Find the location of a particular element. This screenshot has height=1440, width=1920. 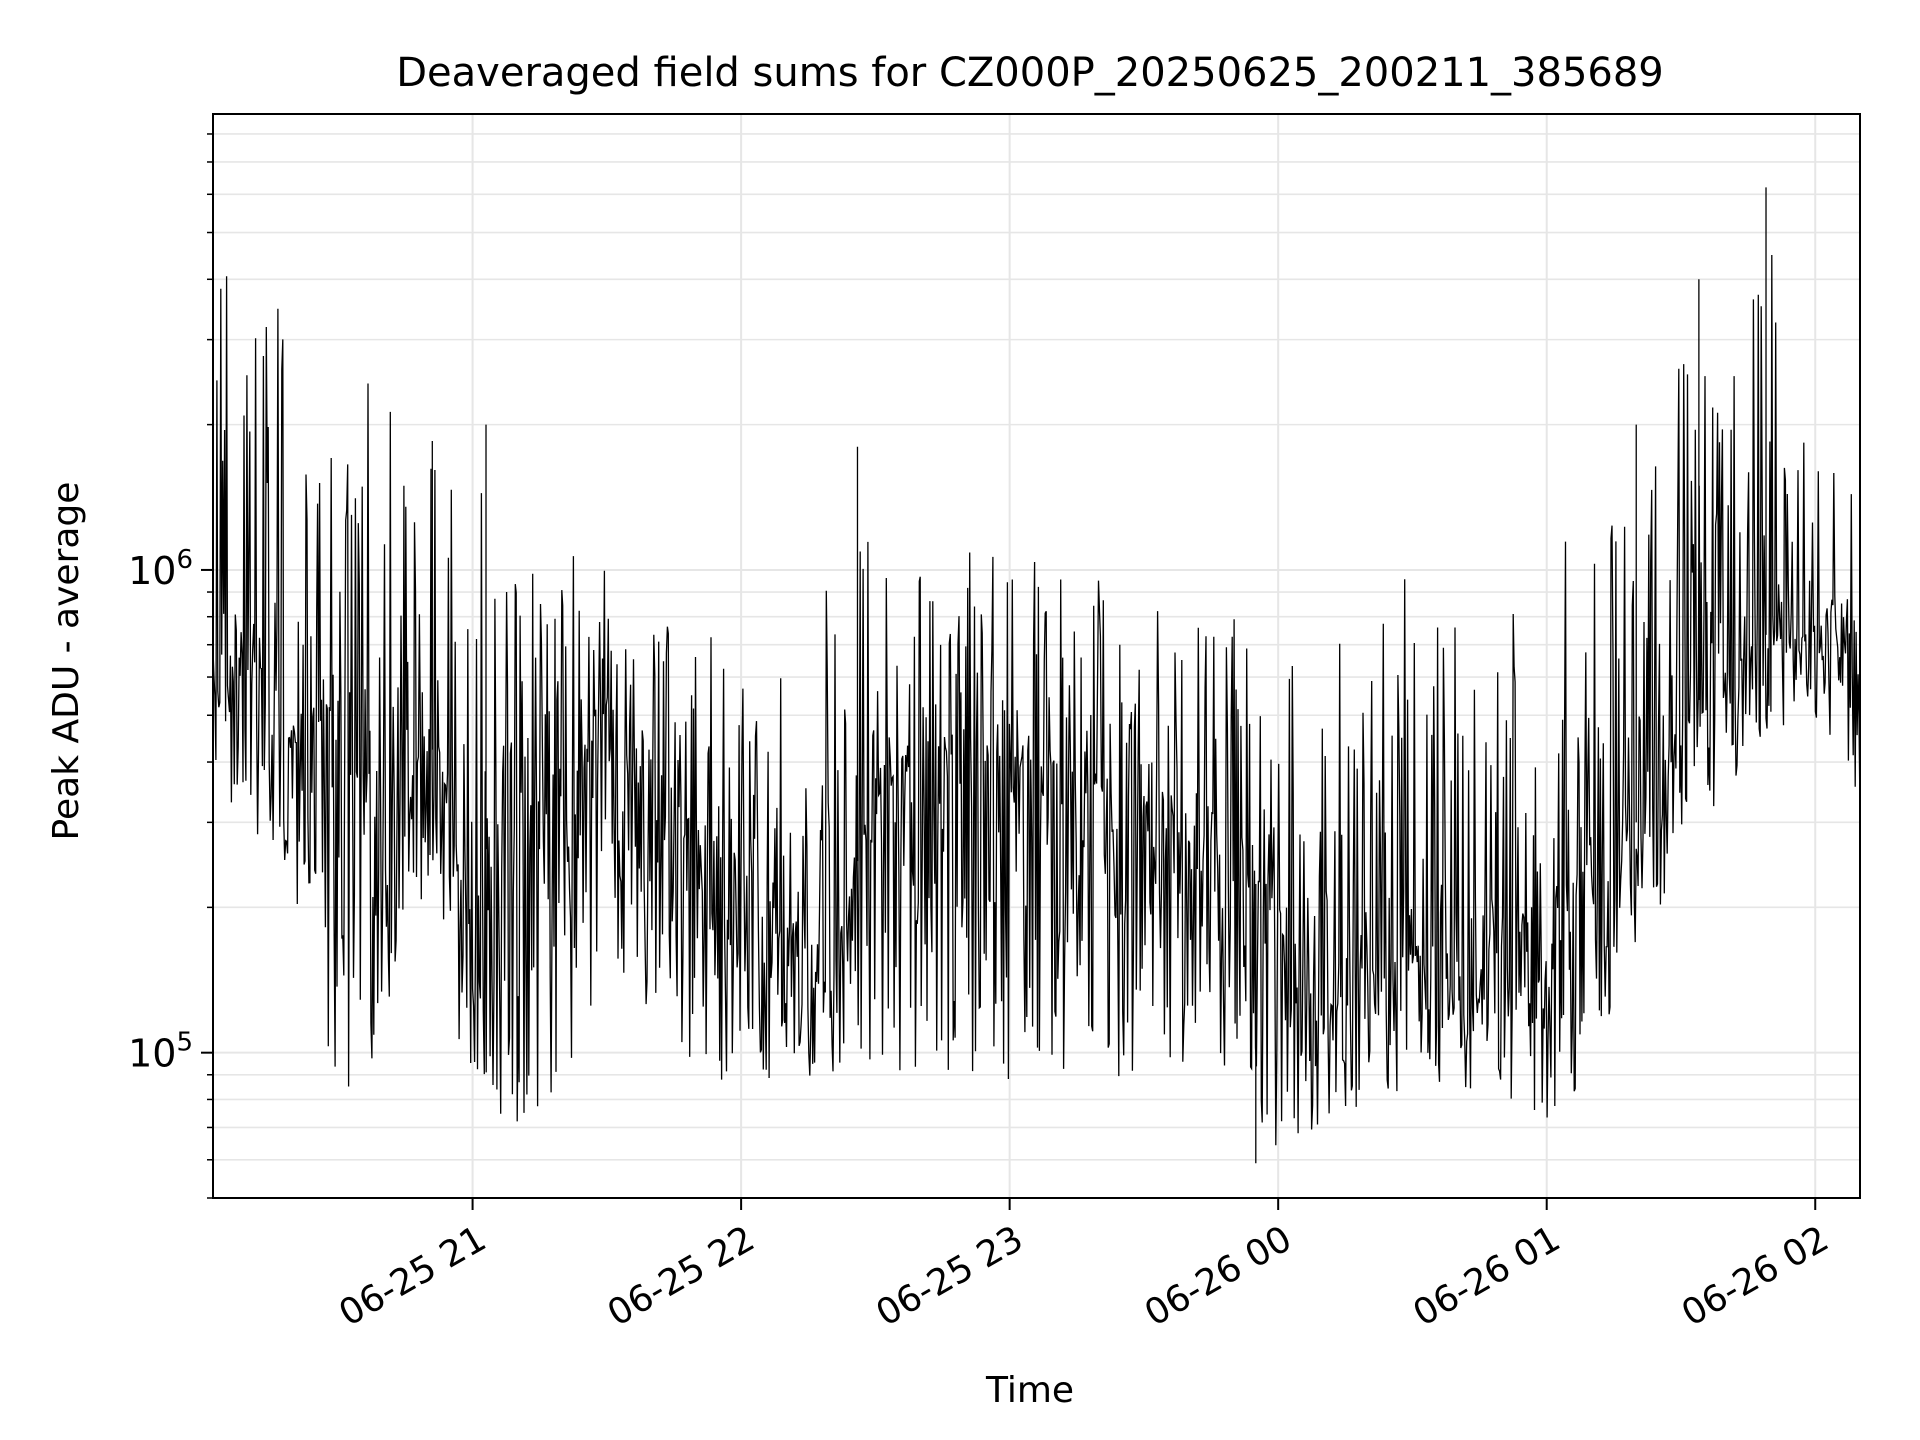

y-tick-label: 10⁵ is located at coordinates (160, 1052).